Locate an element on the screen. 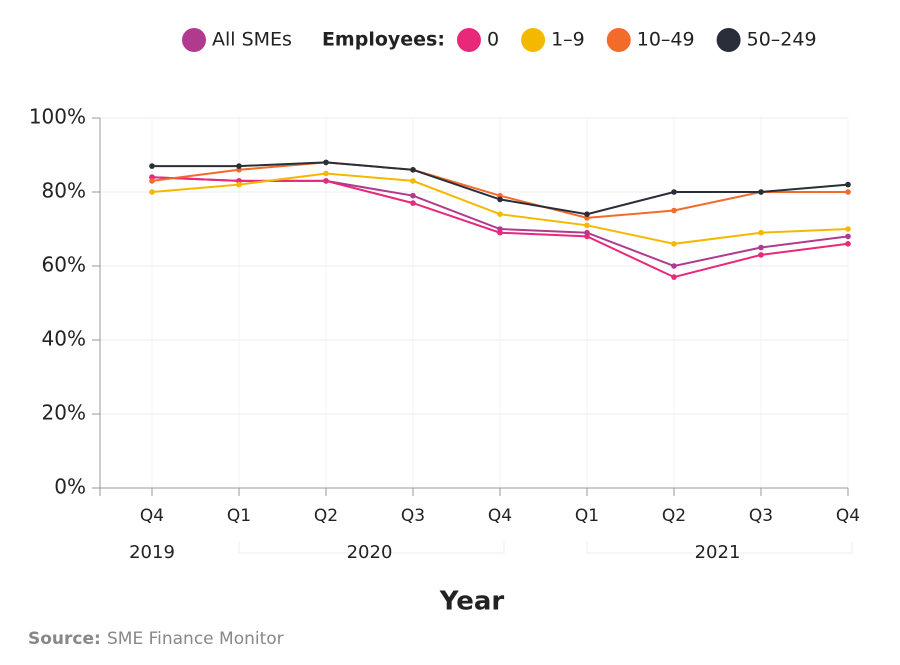 This screenshot has width=900, height=665. y-tick-label: 80% is located at coordinates (64, 191).